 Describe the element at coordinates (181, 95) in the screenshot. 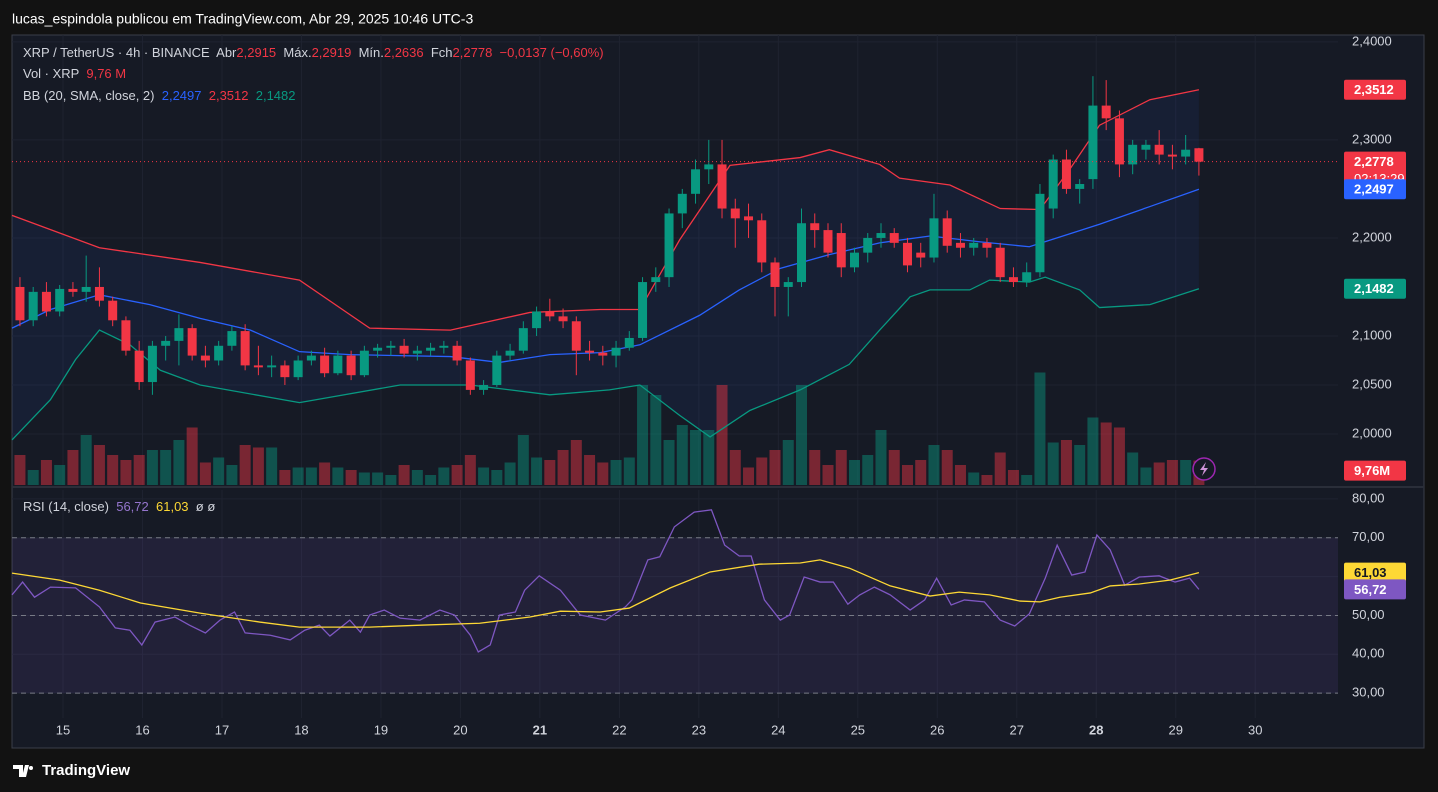

I see `bb-basis: 2,2497` at that location.